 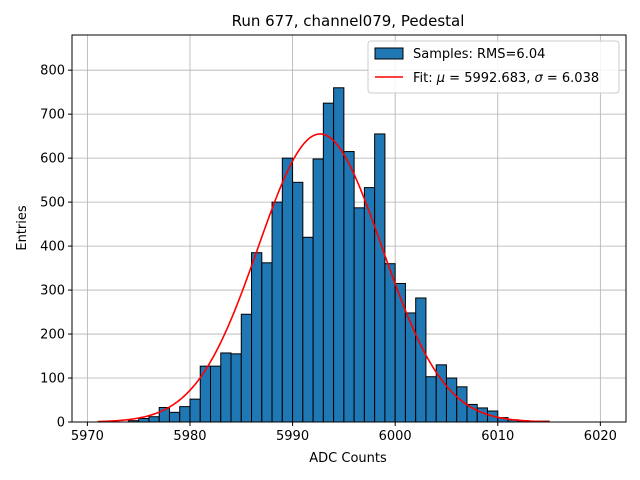 What do you see at coordinates (22, 228) in the screenshot?
I see `y-axis-label: Entries` at bounding box center [22, 228].